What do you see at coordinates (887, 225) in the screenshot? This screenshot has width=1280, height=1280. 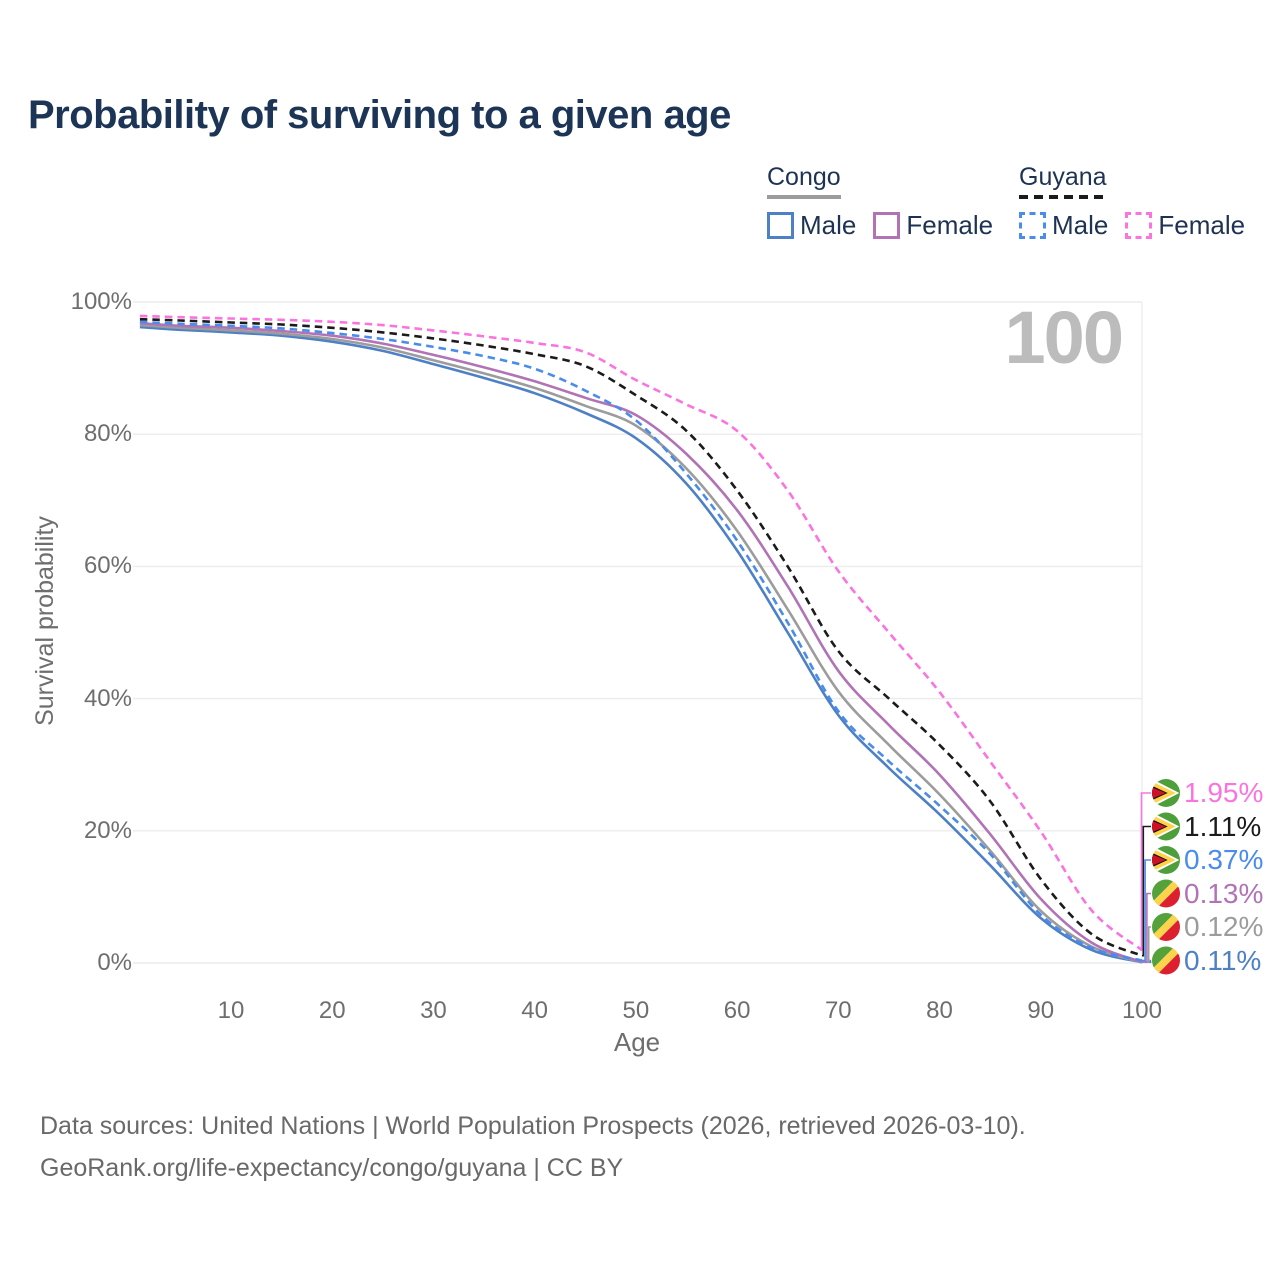 I see `congo-female-swatch-icon` at bounding box center [887, 225].